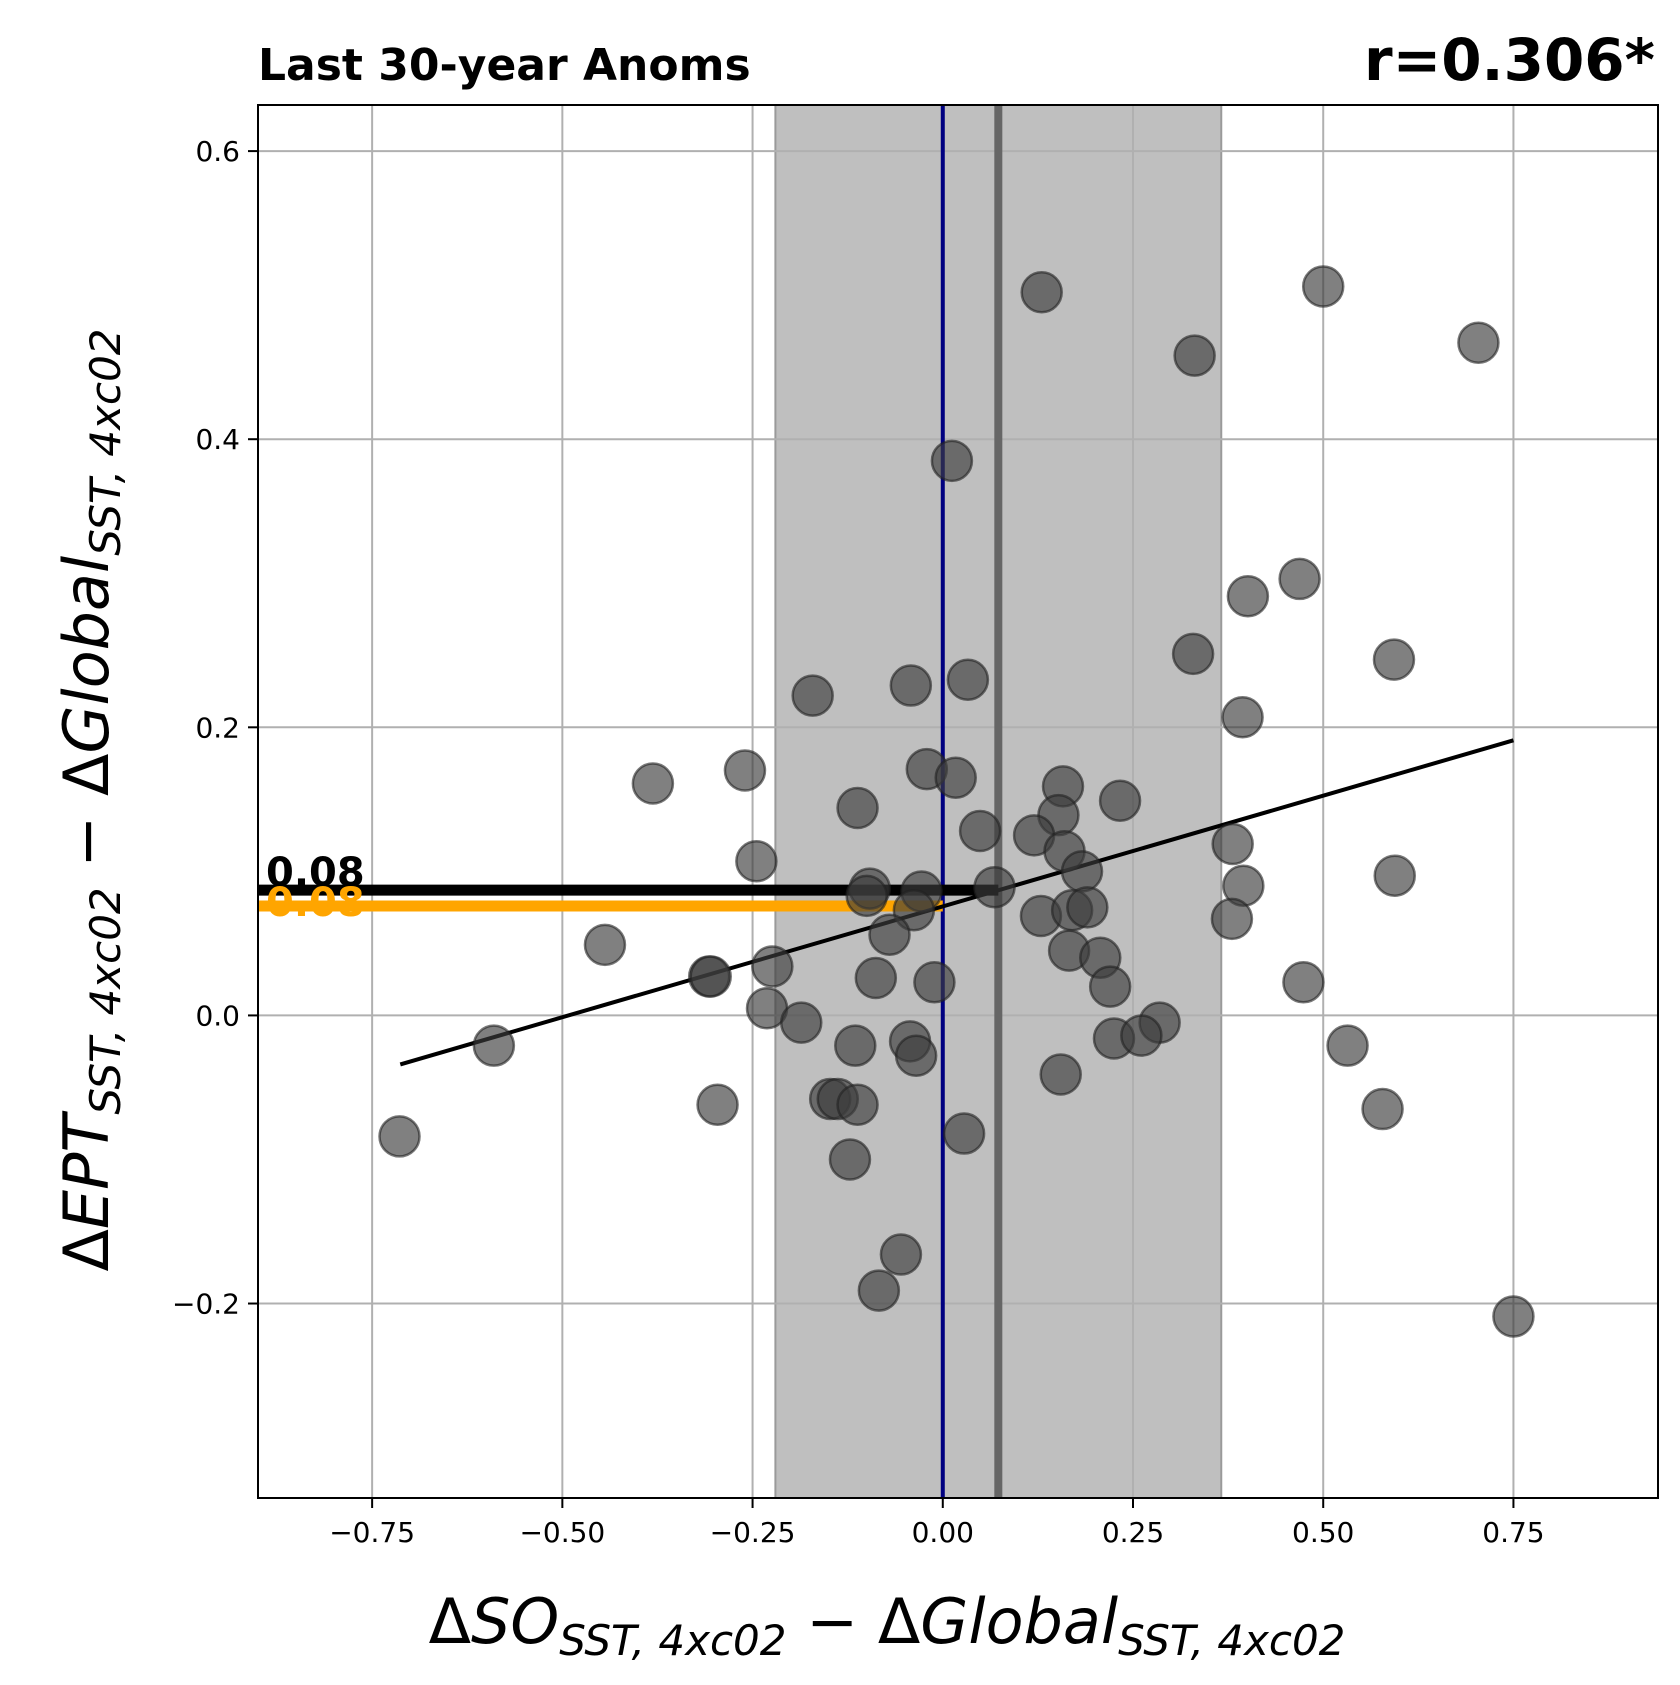 This screenshot has height=1685, width=1680. I want to click on x-tick-label: −0.75, so click(372, 1532).